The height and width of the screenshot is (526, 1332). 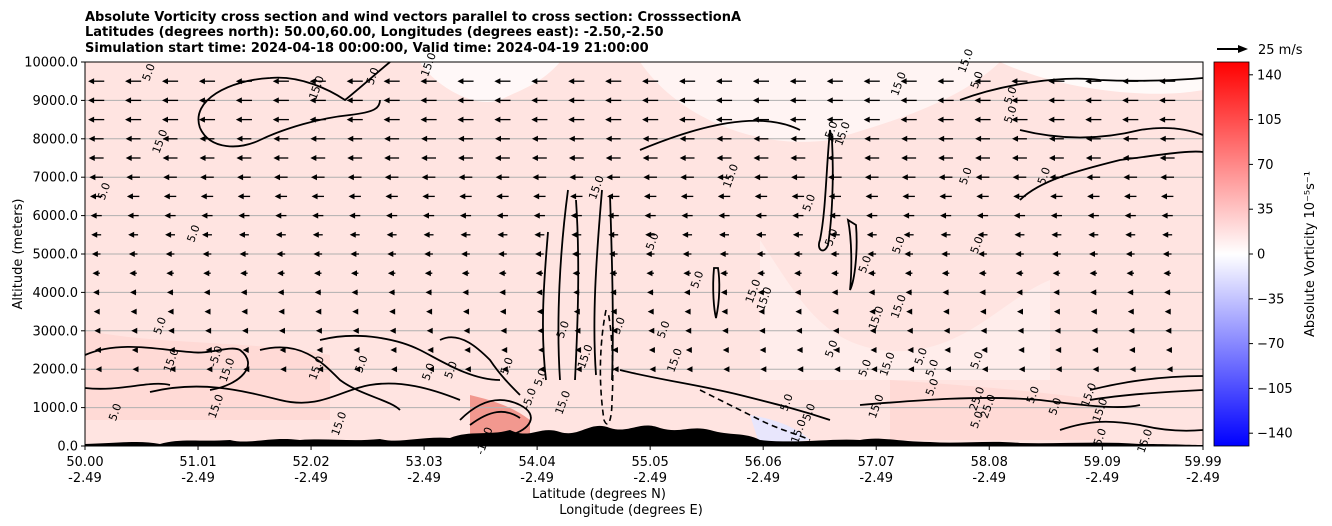 I want to click on y-tick-label: 5000.0, so click(x=56, y=255).